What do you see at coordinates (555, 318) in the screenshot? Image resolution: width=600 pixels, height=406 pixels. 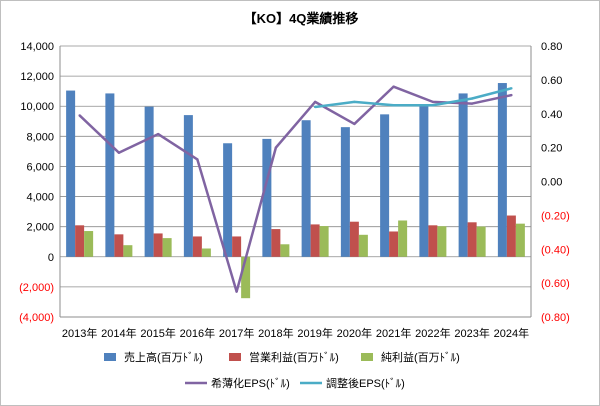 I see `right-tick-label: (0.80)` at bounding box center [555, 318].